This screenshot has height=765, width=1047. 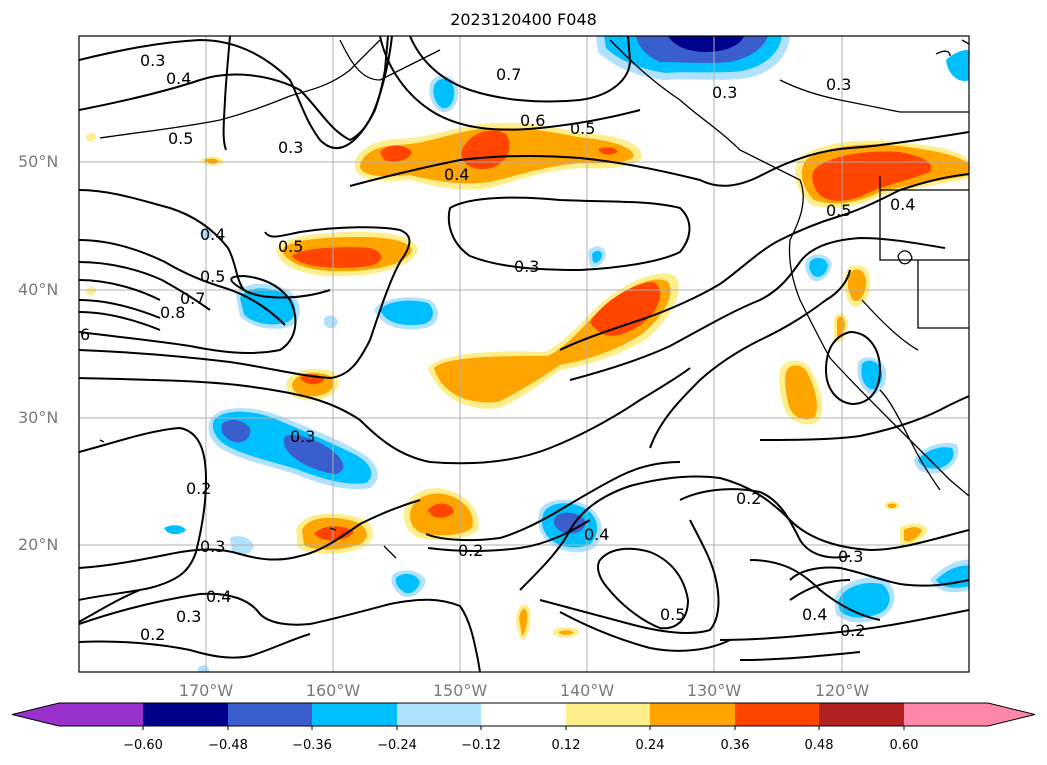 I want to click on lat-label: 20°N, so click(x=38, y=544).